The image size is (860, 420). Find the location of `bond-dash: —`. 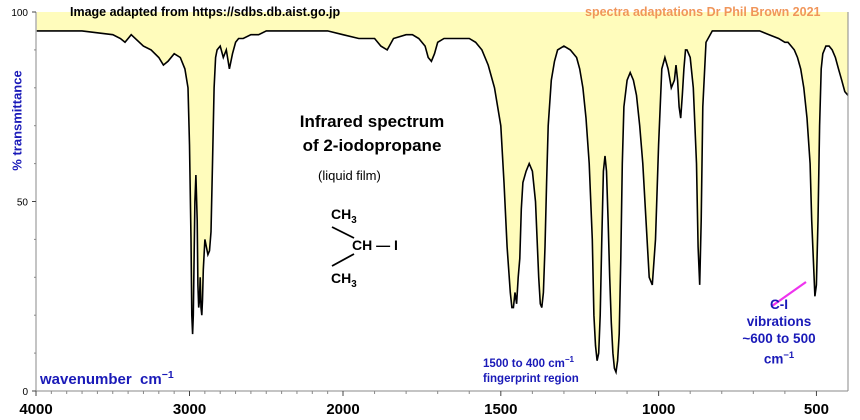

bond-dash: — is located at coordinates (383, 245).